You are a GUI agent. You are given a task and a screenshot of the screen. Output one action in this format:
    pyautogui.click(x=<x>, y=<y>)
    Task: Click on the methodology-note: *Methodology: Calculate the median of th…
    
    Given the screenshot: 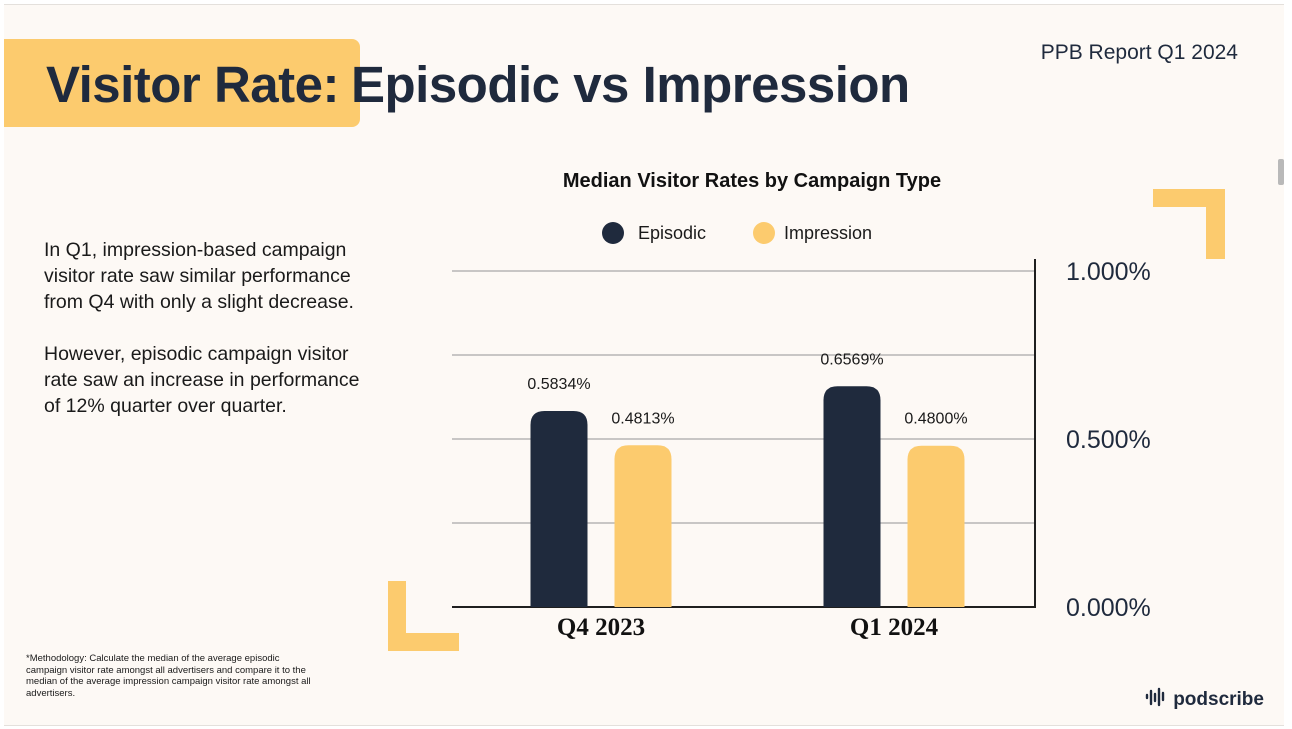 What is the action you would take?
    pyautogui.click(x=168, y=676)
    